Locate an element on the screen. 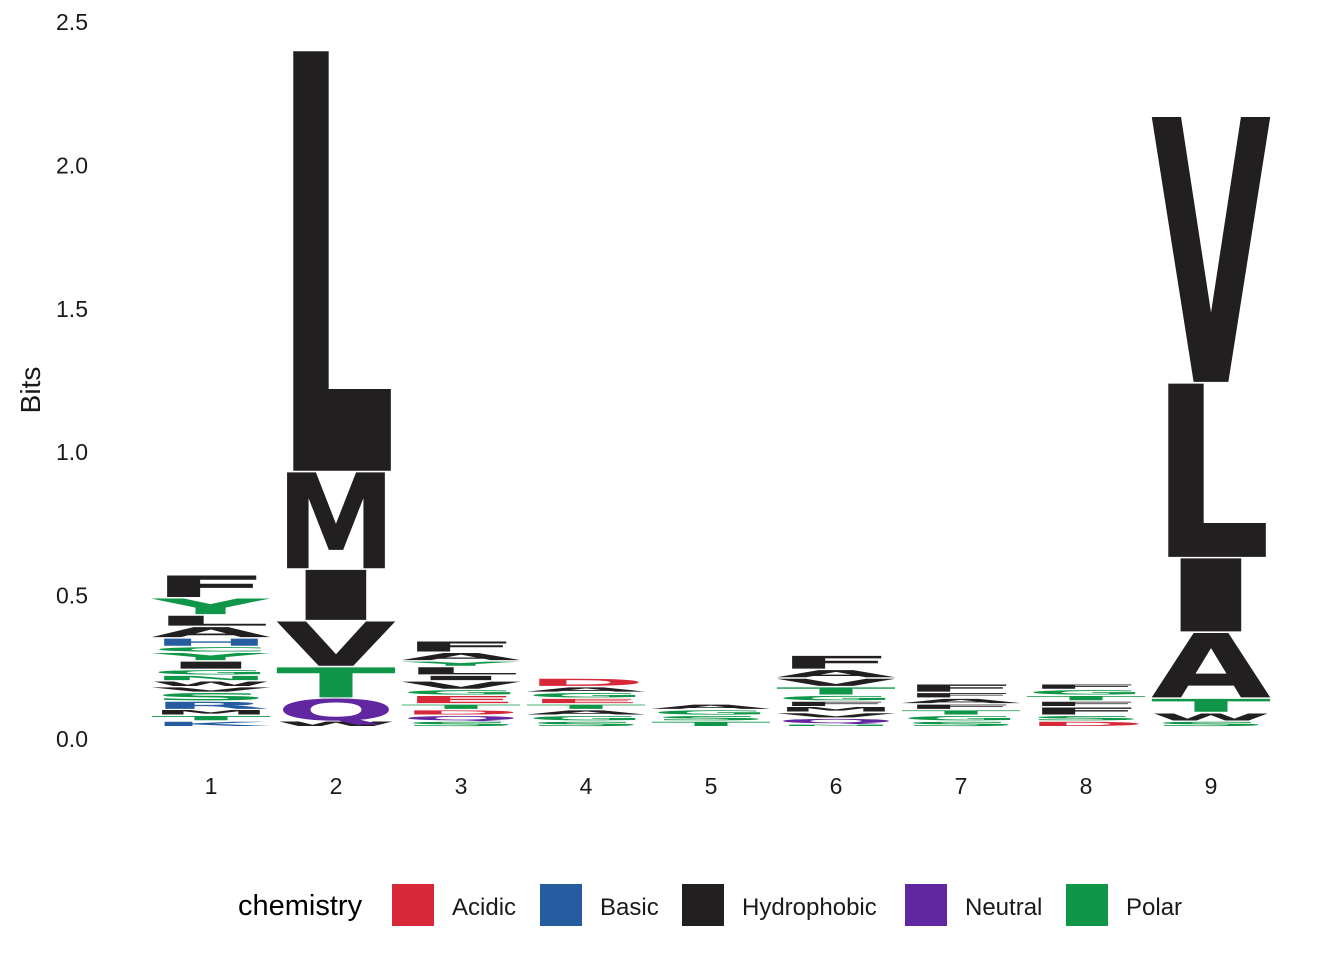  x-tick-label: 7 is located at coordinates (961, 786).